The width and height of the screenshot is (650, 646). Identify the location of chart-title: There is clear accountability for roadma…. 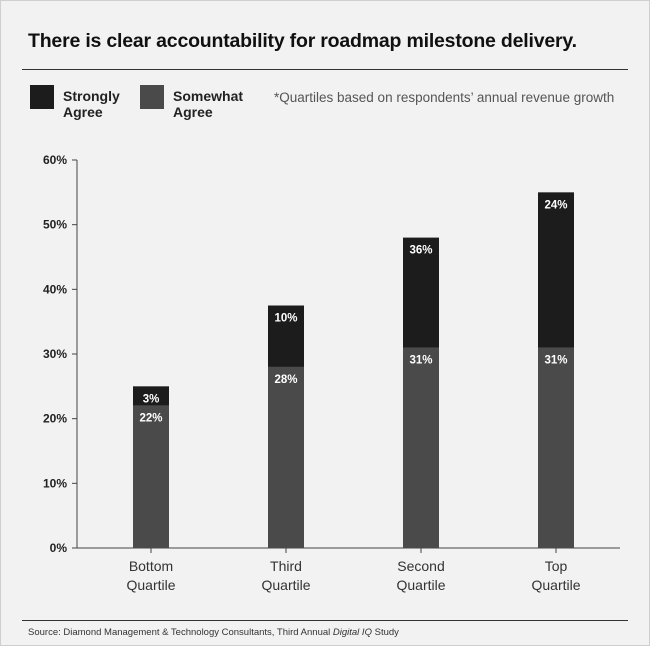
(302, 41).